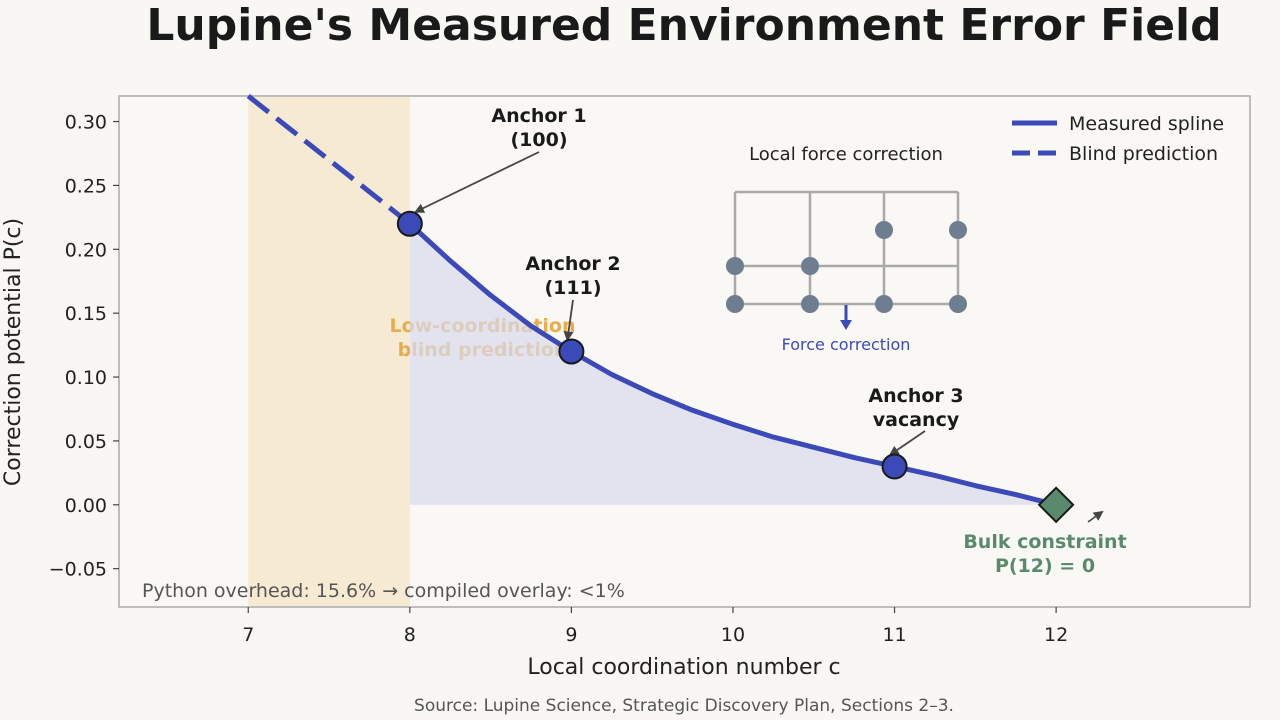  Describe the element at coordinates (907, 443) in the screenshot. I see `anchor-3-arrow` at that location.